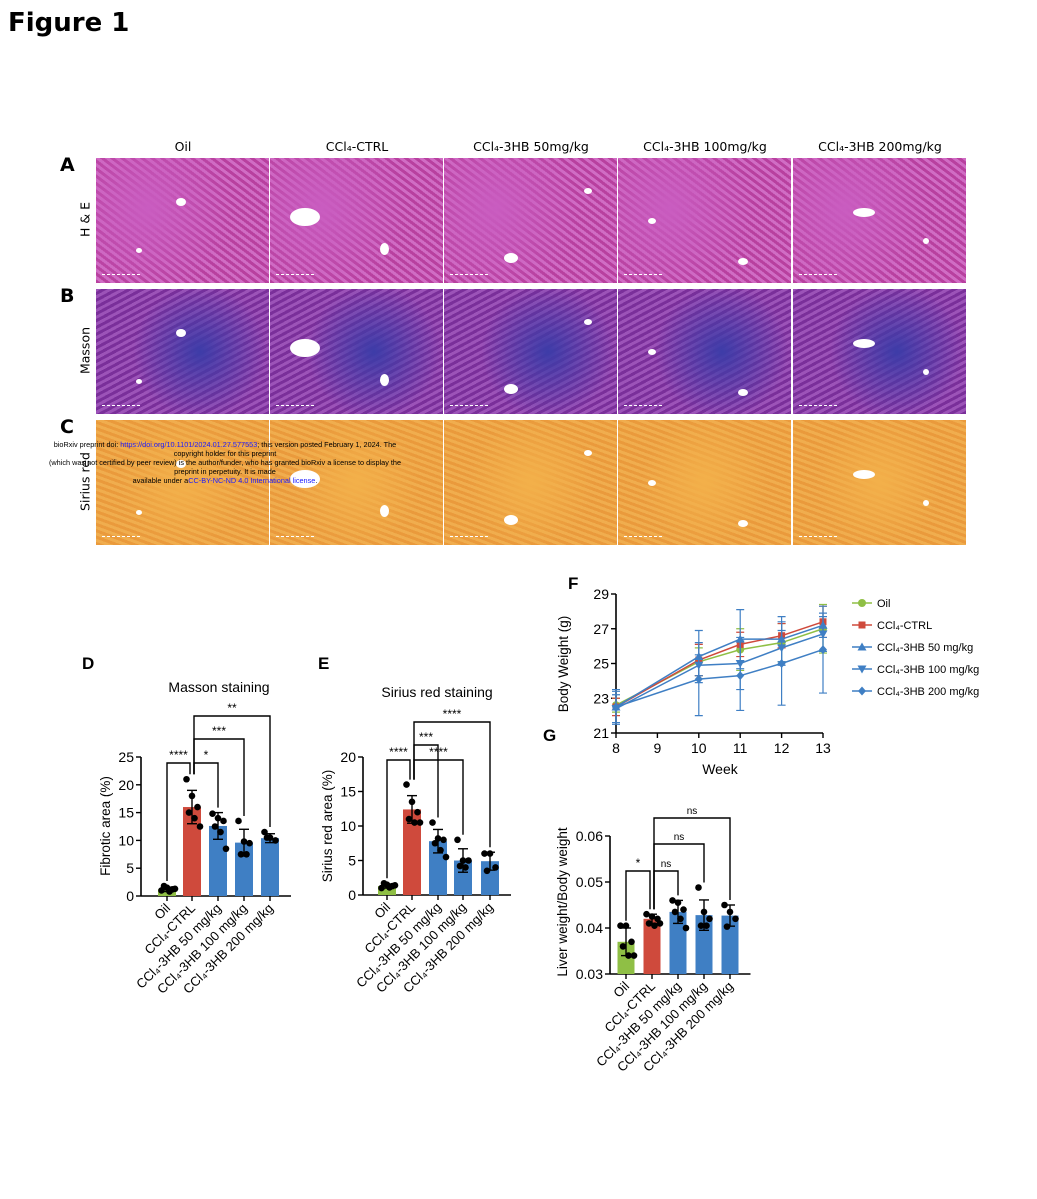 The width and height of the screenshot is (1037, 1199). Describe the element at coordinates (719, 666) in the screenshot. I see `series-line` at that location.